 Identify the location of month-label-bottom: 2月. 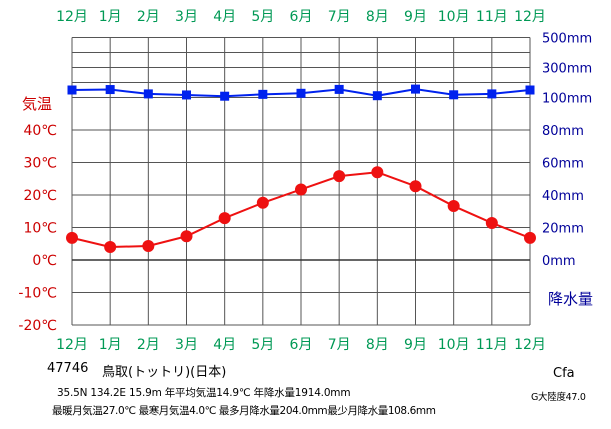
(148, 345).